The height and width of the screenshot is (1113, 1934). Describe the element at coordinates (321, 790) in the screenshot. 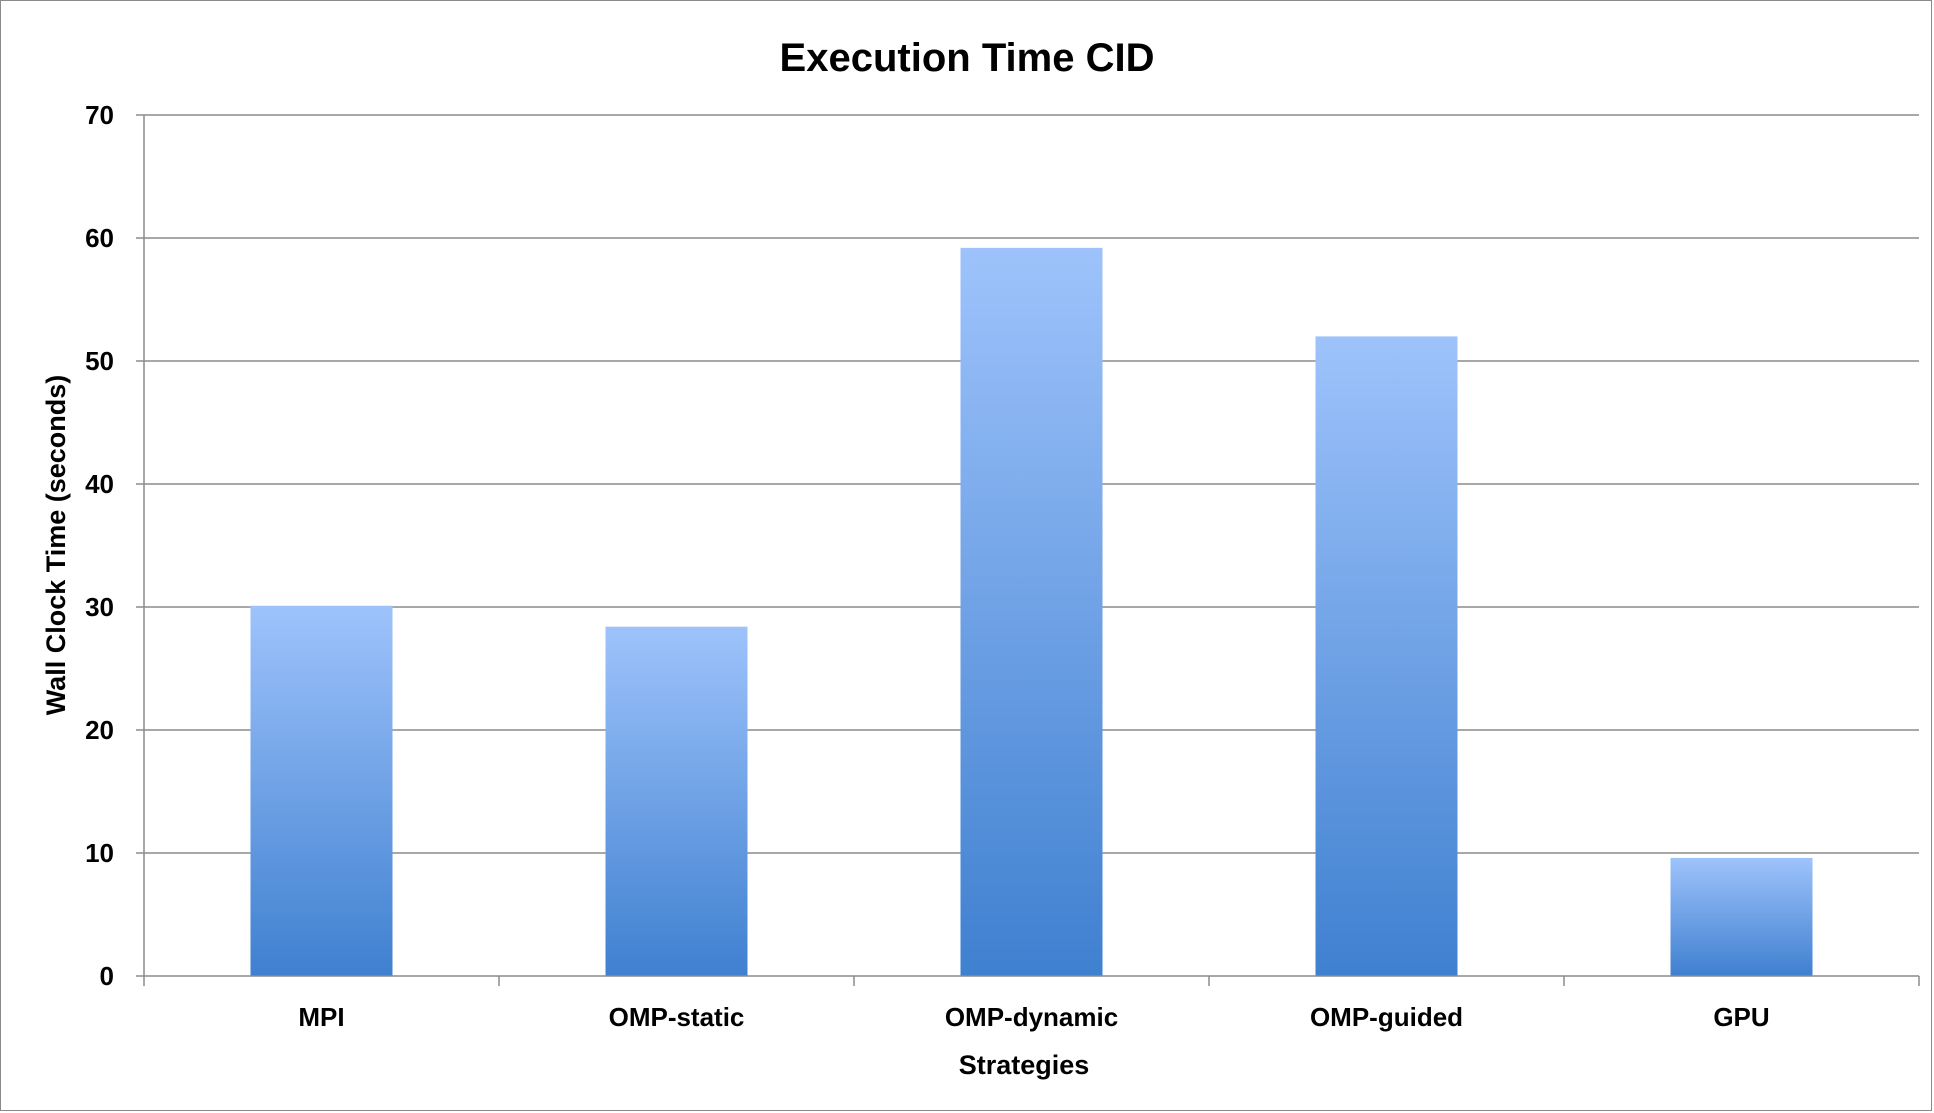

I see `bar-mpi` at that location.